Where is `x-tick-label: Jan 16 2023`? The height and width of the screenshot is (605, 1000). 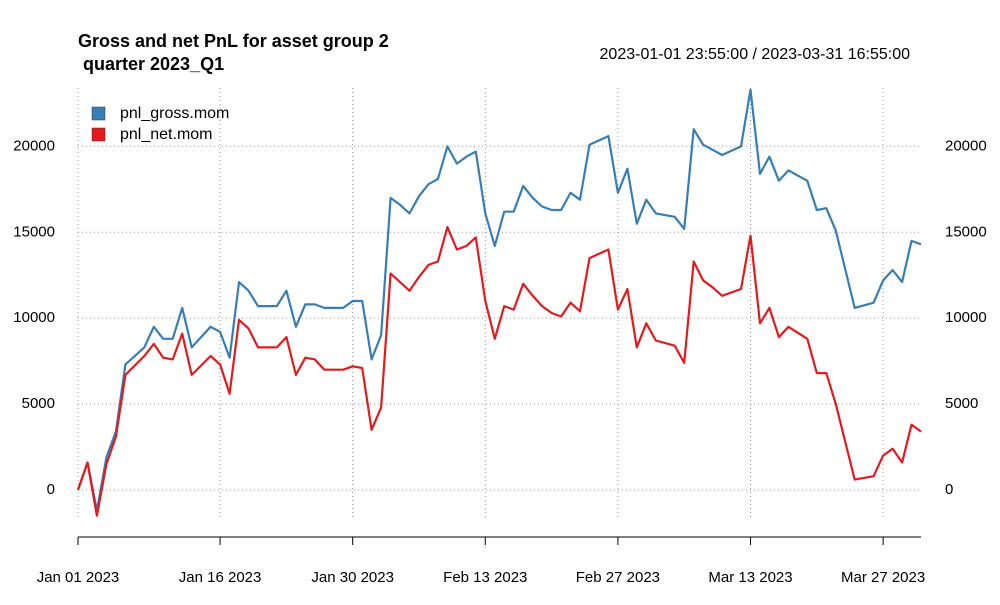 x-tick-label: Jan 16 2023 is located at coordinates (220, 577).